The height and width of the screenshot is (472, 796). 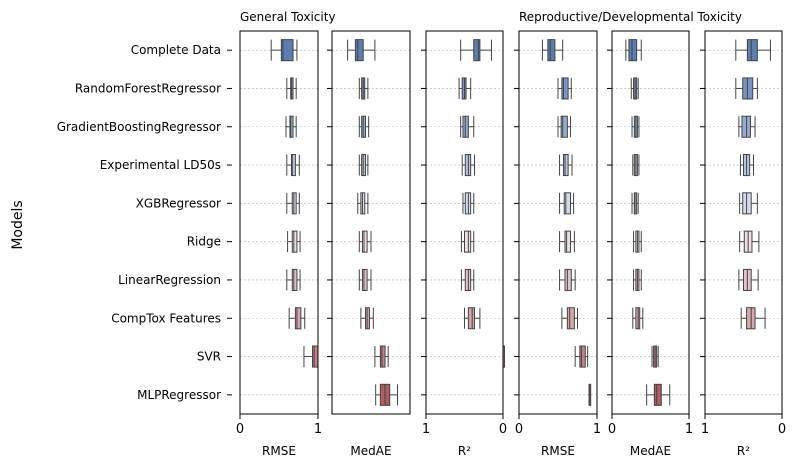 I want to click on y-tick-label: CompTox Features, so click(x=166, y=318).